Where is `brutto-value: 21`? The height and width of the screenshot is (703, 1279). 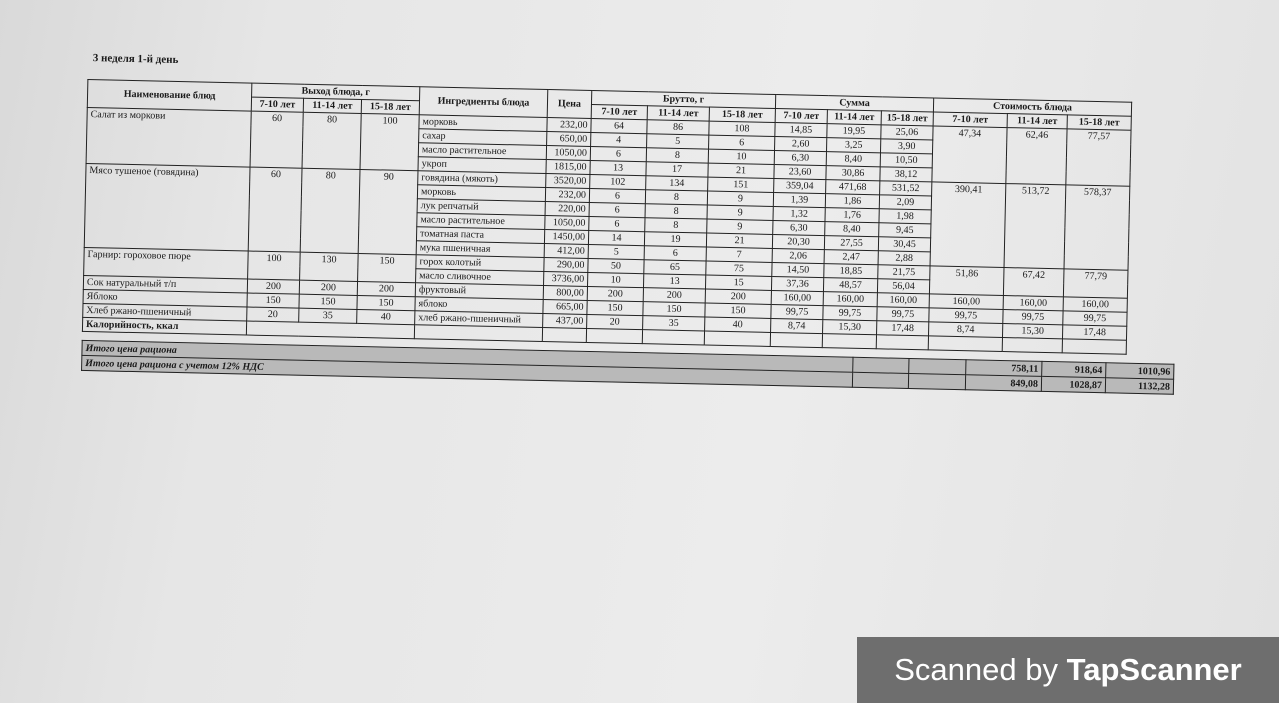
brutto-value: 21 is located at coordinates (741, 171).